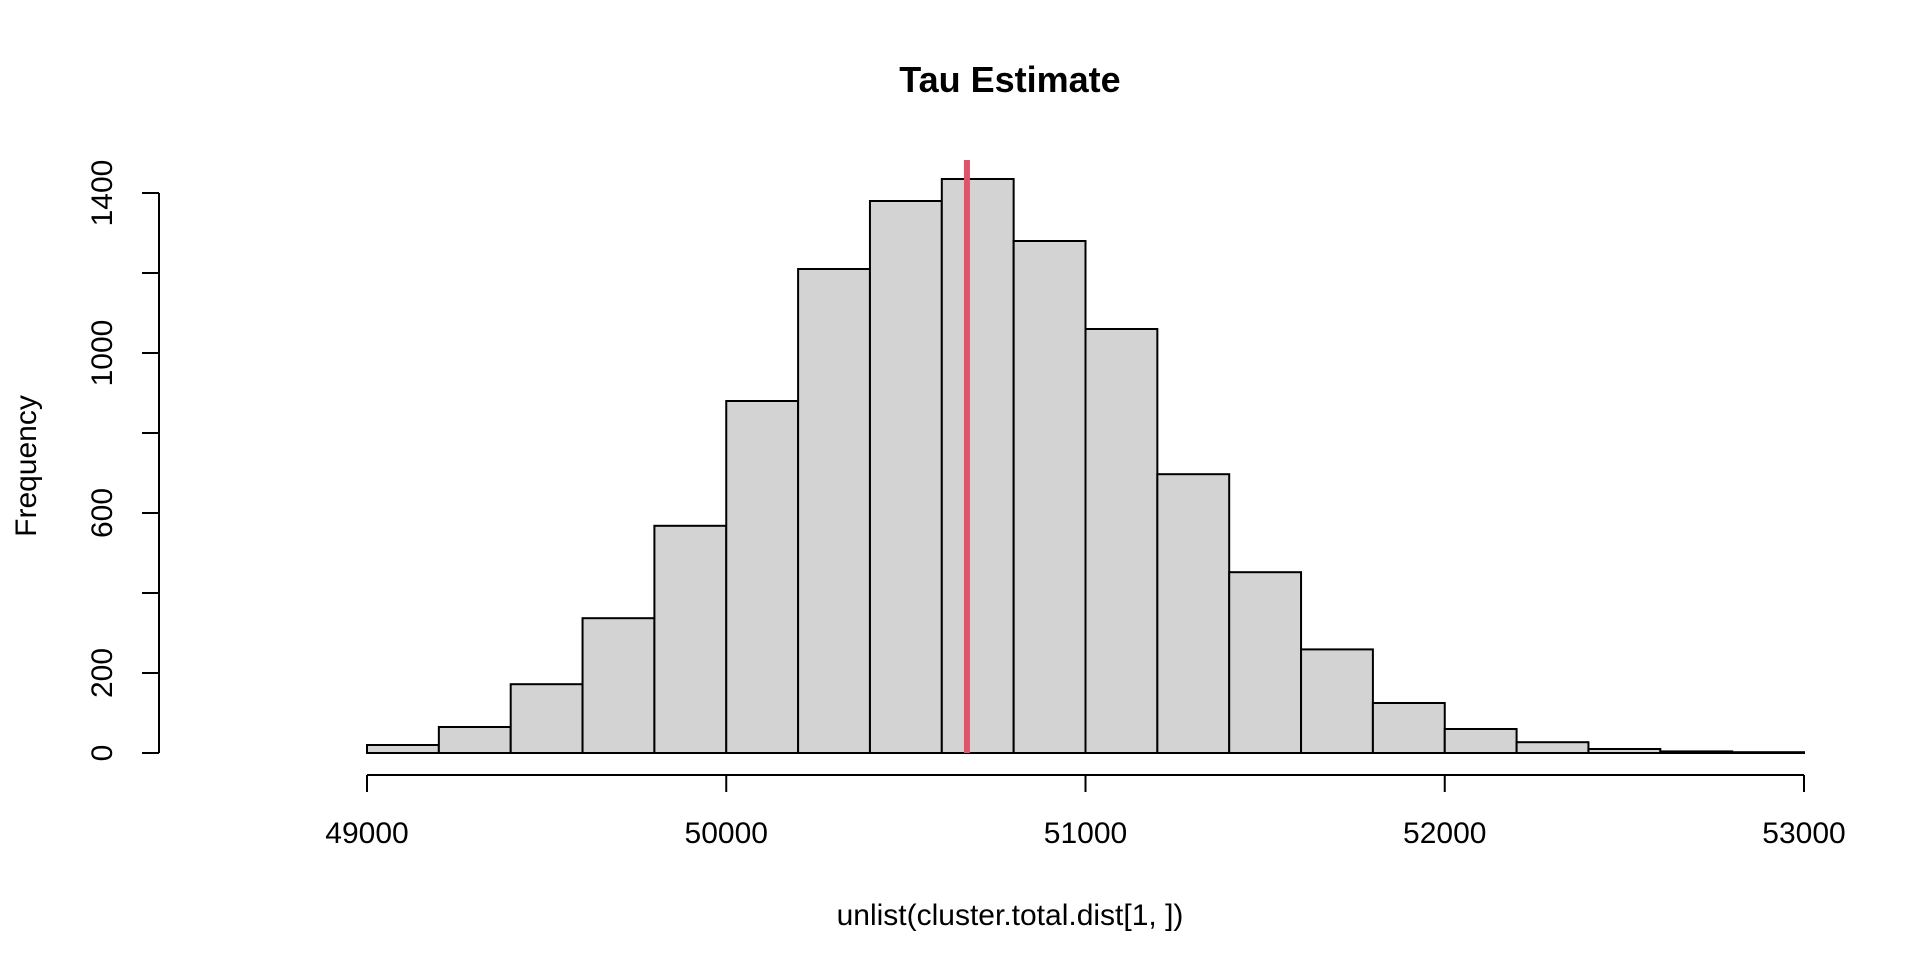 This screenshot has width=1920, height=960. Describe the element at coordinates (726, 833) in the screenshot. I see `x-tick-label: 50000` at that location.